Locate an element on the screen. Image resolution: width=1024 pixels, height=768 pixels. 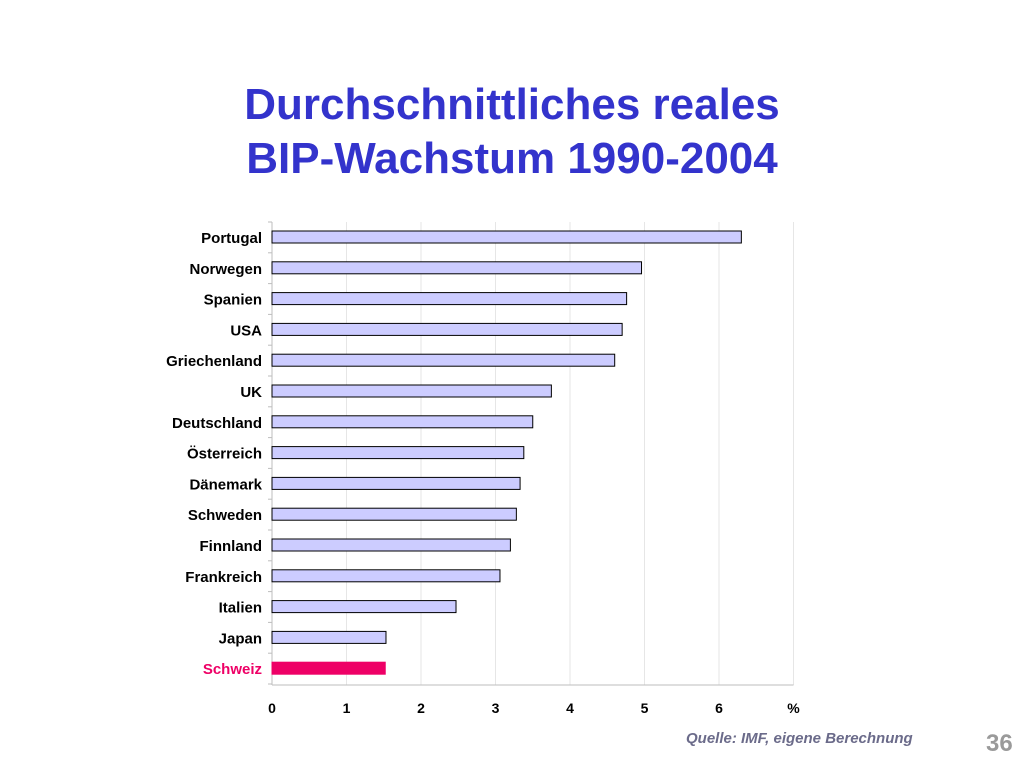
bar-griechenland is located at coordinates (443, 360).